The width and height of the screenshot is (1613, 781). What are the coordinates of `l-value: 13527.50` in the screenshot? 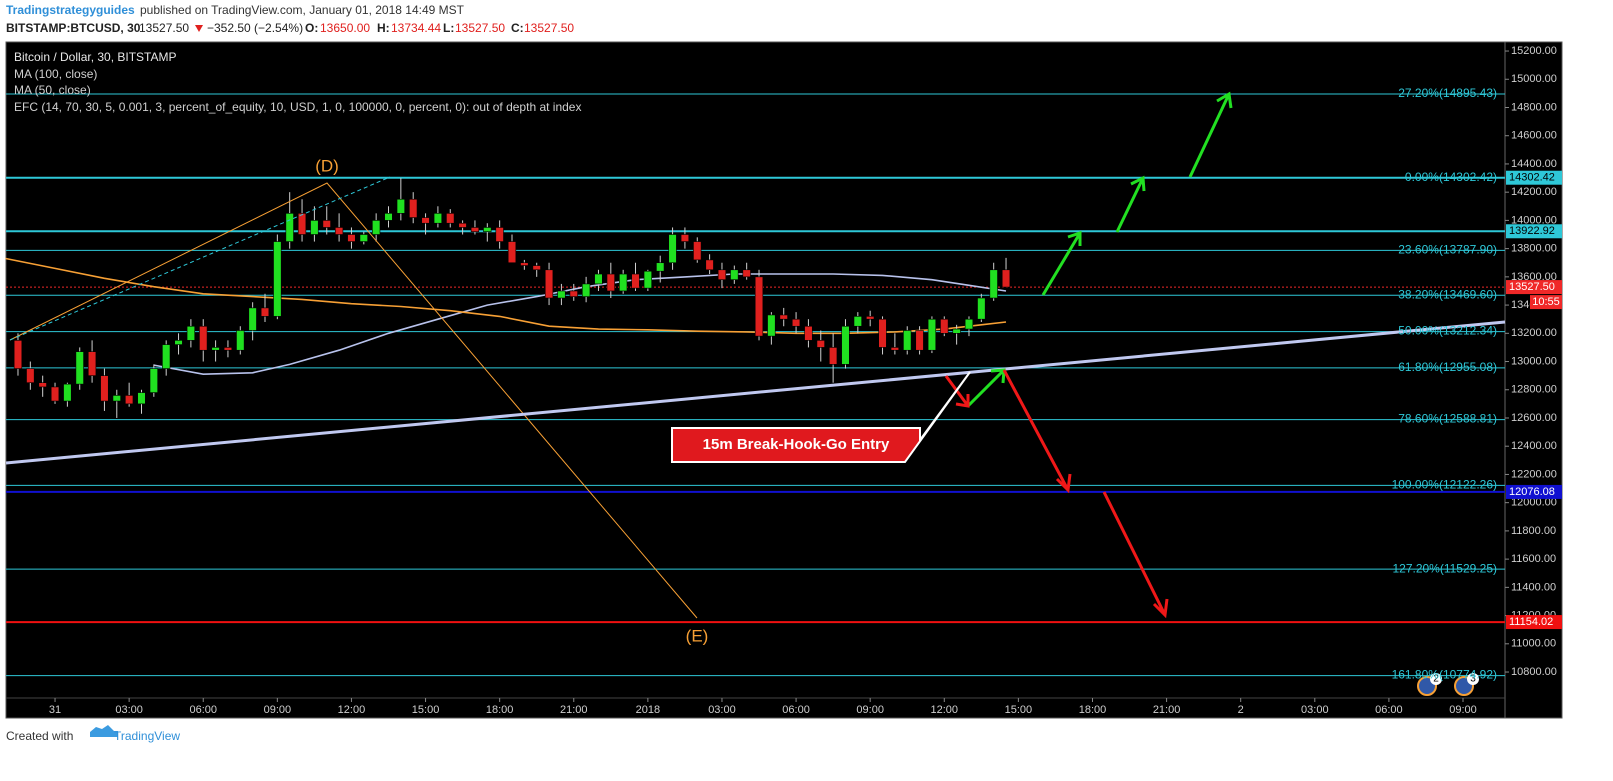 It's located at (480, 28).